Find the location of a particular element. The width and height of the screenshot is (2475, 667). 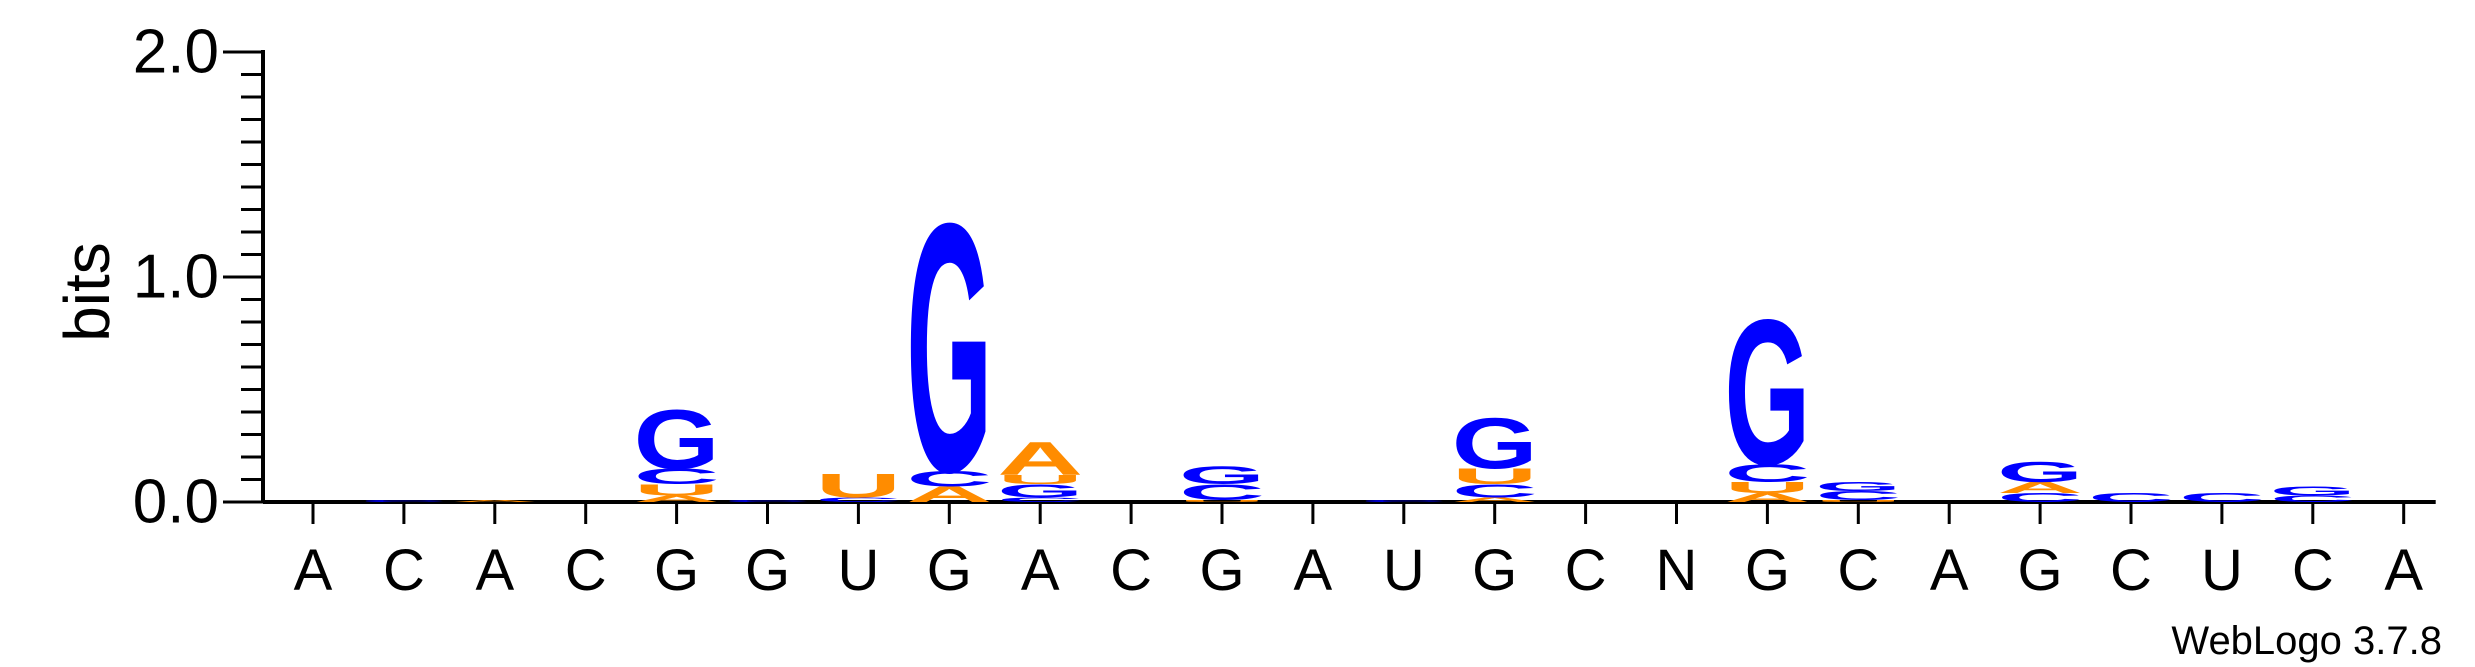

x-tick-label: N is located at coordinates (1677, 570).